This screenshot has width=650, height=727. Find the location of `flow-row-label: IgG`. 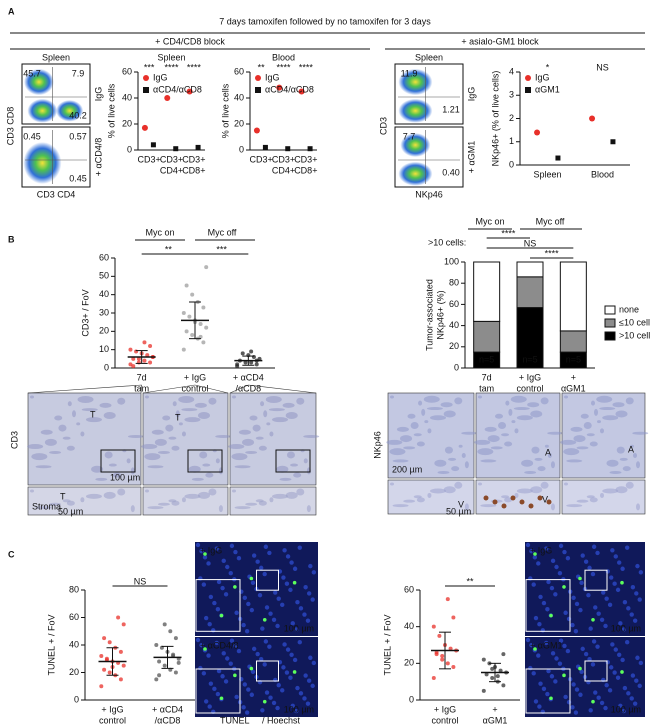

flow-row-label: IgG is located at coordinates (471, 94).